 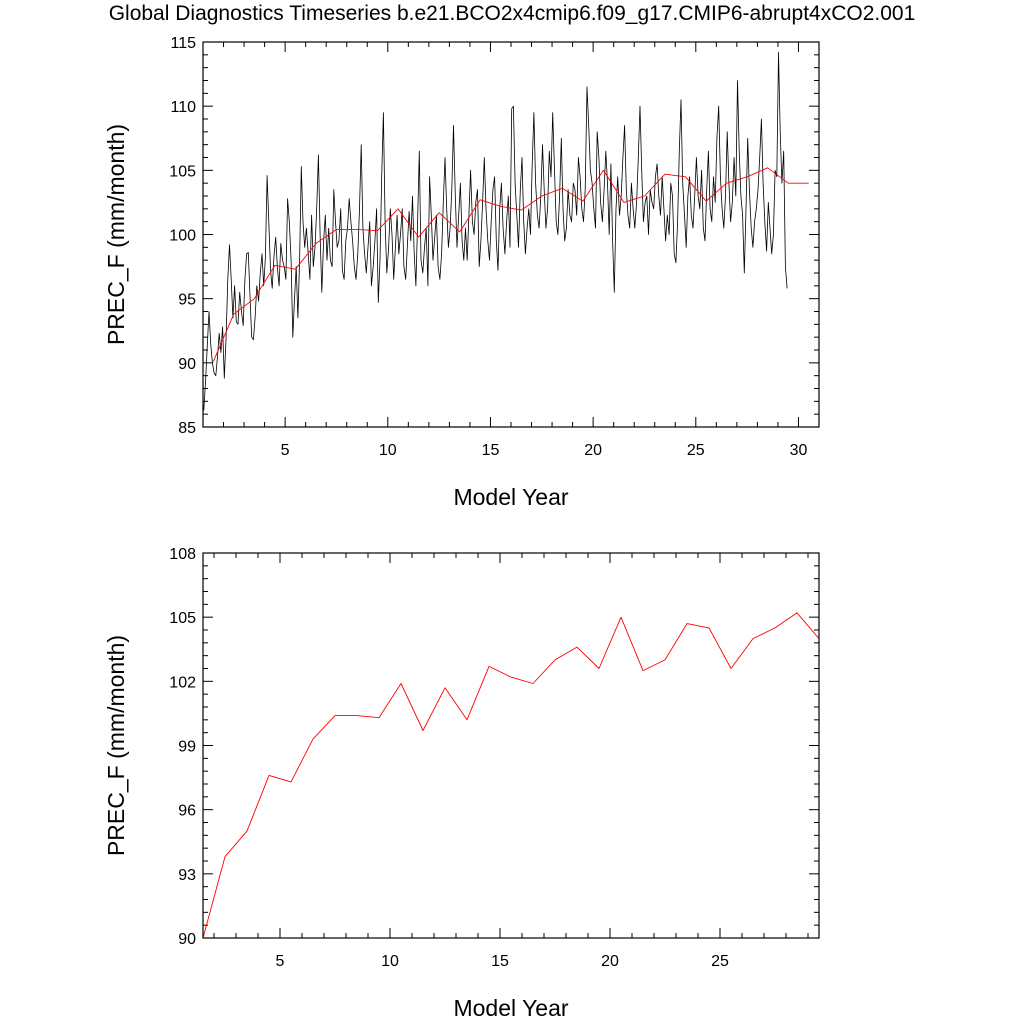 What do you see at coordinates (182, 236) in the screenshot?
I see `y-tick-label: 100` at bounding box center [182, 236].